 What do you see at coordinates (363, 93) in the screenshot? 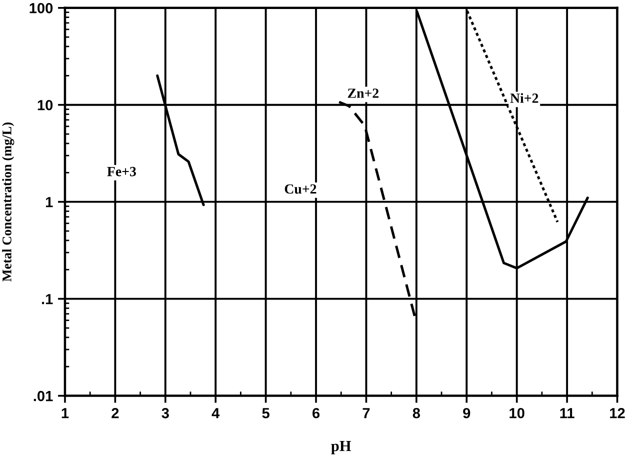
I see `series-label: Zn+2` at bounding box center [363, 93].